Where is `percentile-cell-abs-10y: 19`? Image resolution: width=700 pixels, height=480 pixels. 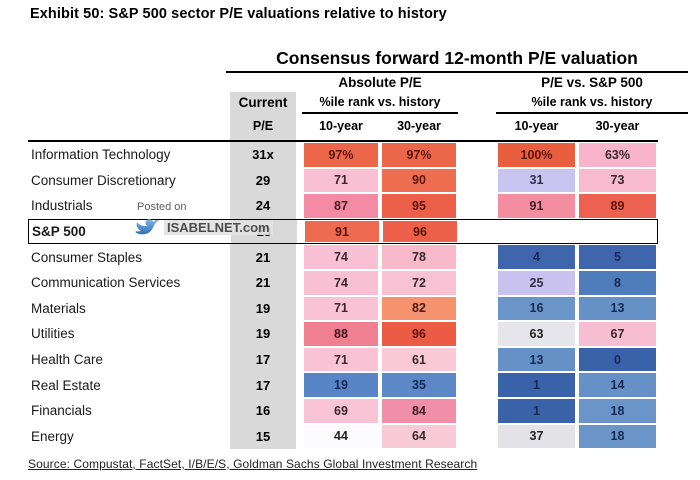
percentile-cell-abs-10y: 19 is located at coordinates (341, 385).